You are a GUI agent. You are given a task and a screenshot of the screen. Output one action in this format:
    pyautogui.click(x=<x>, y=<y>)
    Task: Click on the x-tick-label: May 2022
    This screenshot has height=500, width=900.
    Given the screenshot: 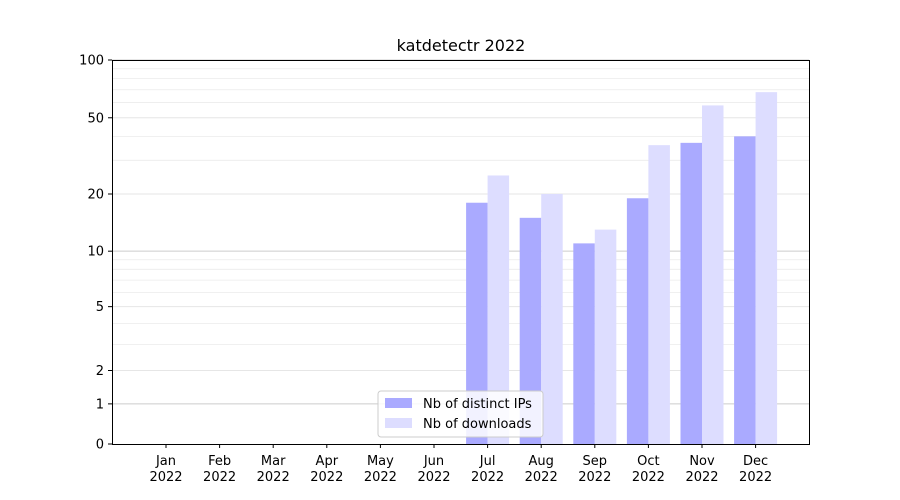 What is the action you would take?
    pyautogui.click(x=380, y=469)
    